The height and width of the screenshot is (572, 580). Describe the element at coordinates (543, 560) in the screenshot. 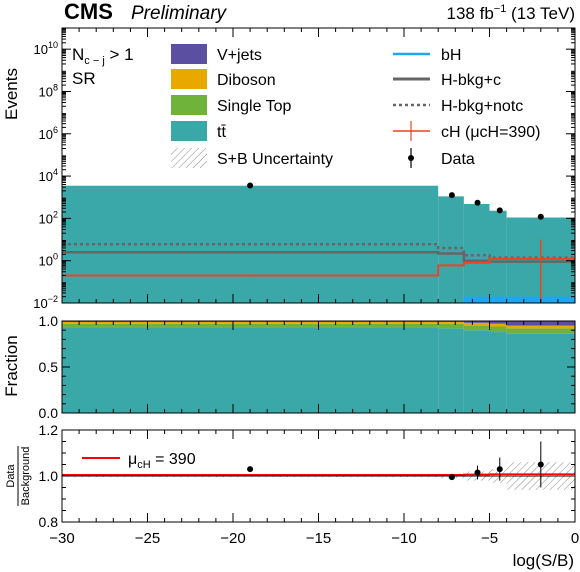

I see `x-axis-label: log(S/B)` at that location.